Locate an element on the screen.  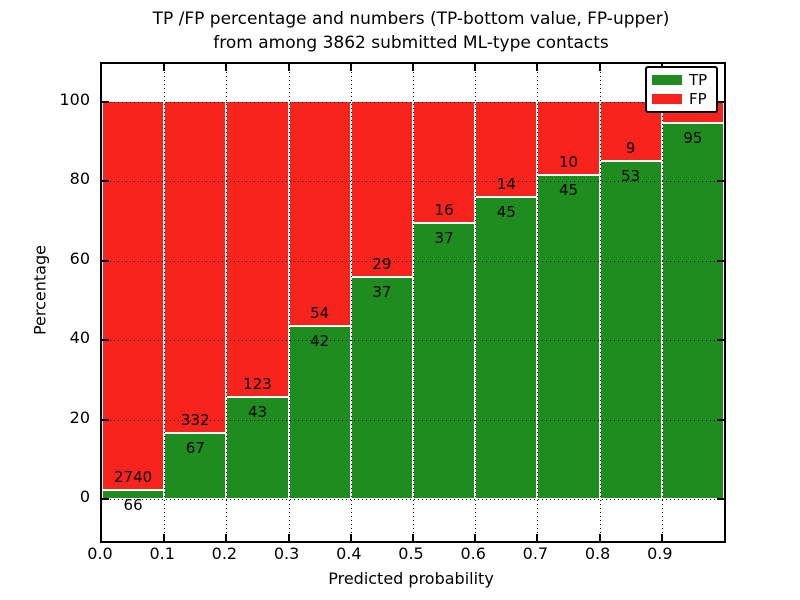
y-tick-label-0: 0 is located at coordinates (84, 496).